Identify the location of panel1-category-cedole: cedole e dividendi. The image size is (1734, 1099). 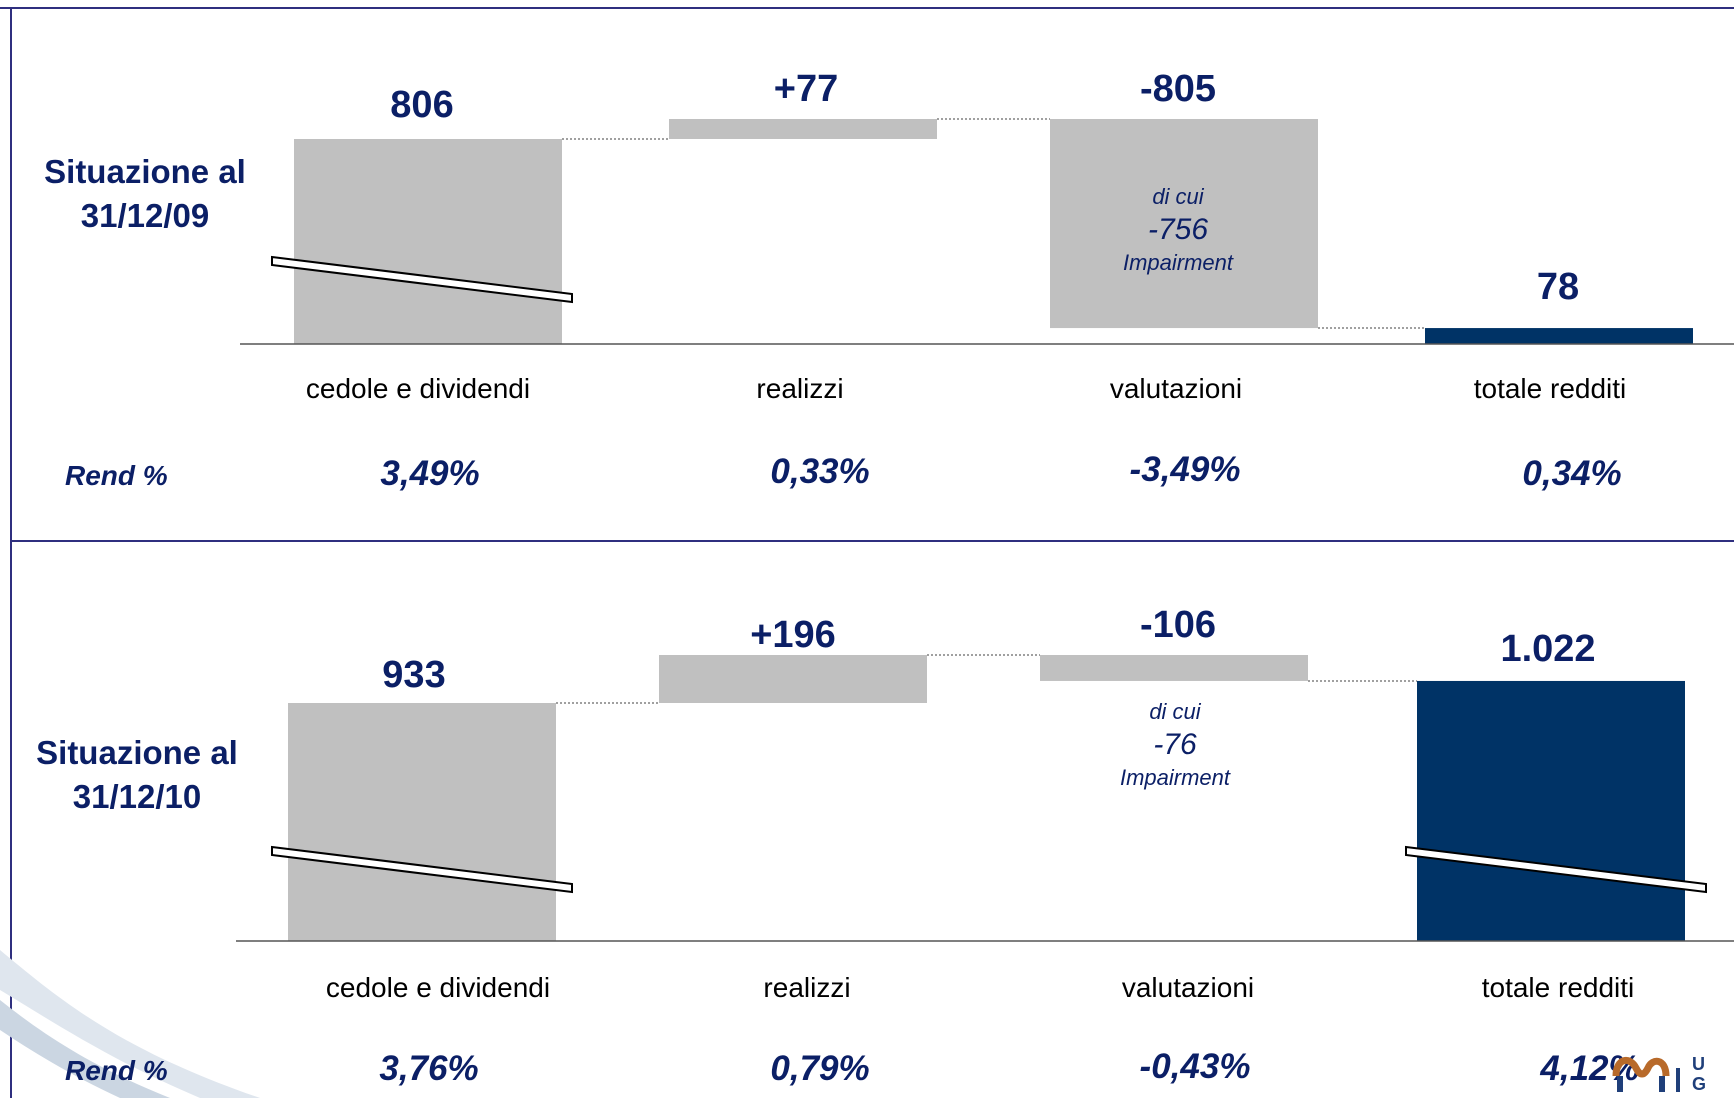
(418, 388).